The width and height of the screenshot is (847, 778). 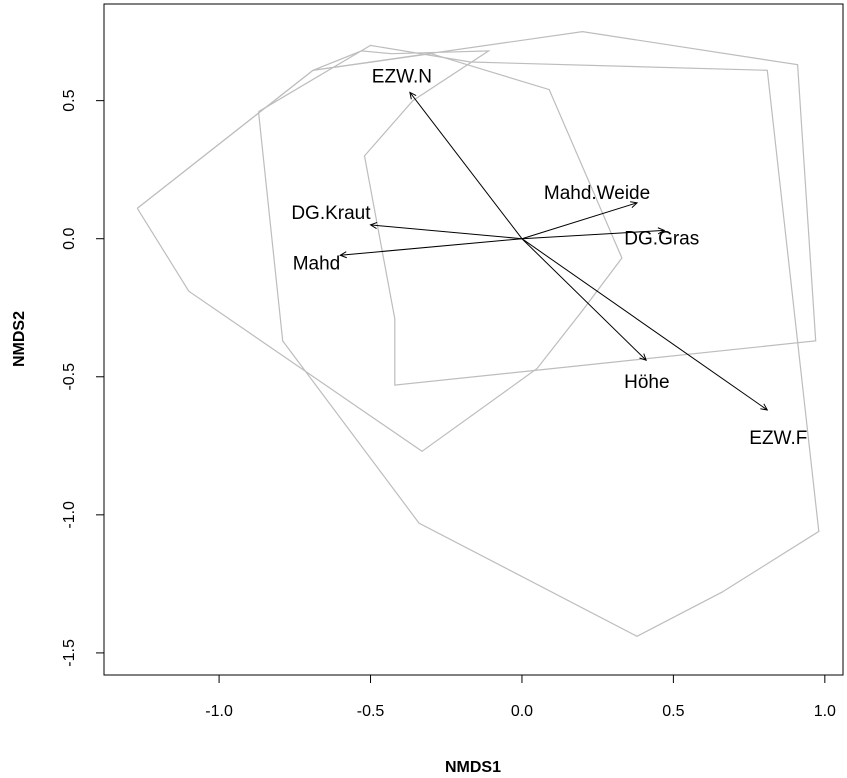 I want to click on y-axis: -1.5 -1.0 -0.5 0.0 0.5, so click(x=83, y=378).